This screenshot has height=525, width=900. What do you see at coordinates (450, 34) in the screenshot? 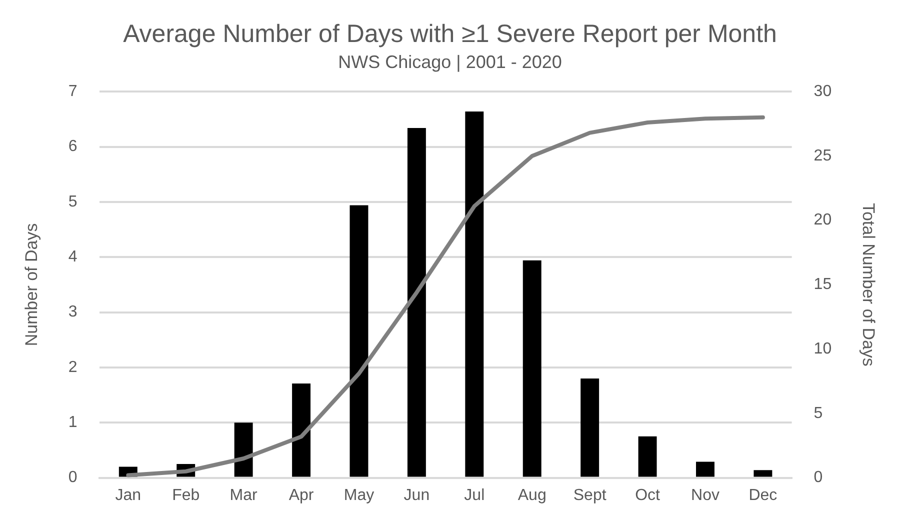
I see `chart-title: Average Number of Days with ≥1 Severe Report per Month` at bounding box center [450, 34].